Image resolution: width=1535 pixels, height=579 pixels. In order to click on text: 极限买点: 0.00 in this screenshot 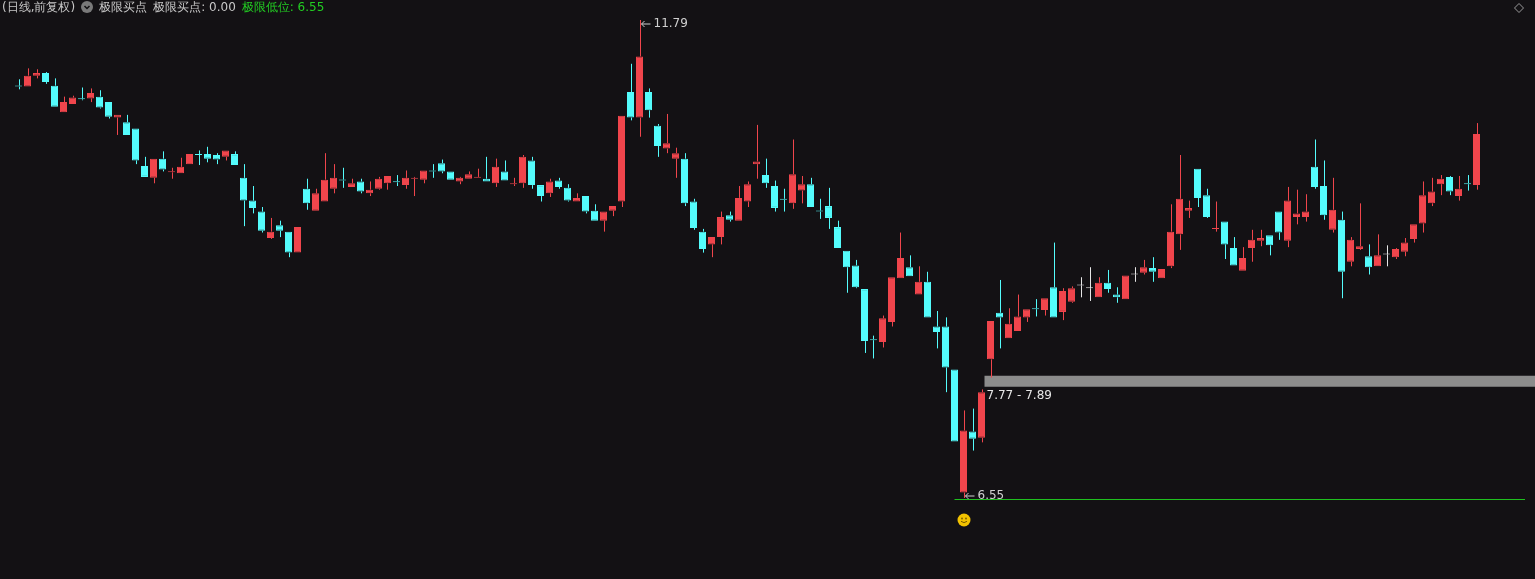, I will do `click(194, 8)`.